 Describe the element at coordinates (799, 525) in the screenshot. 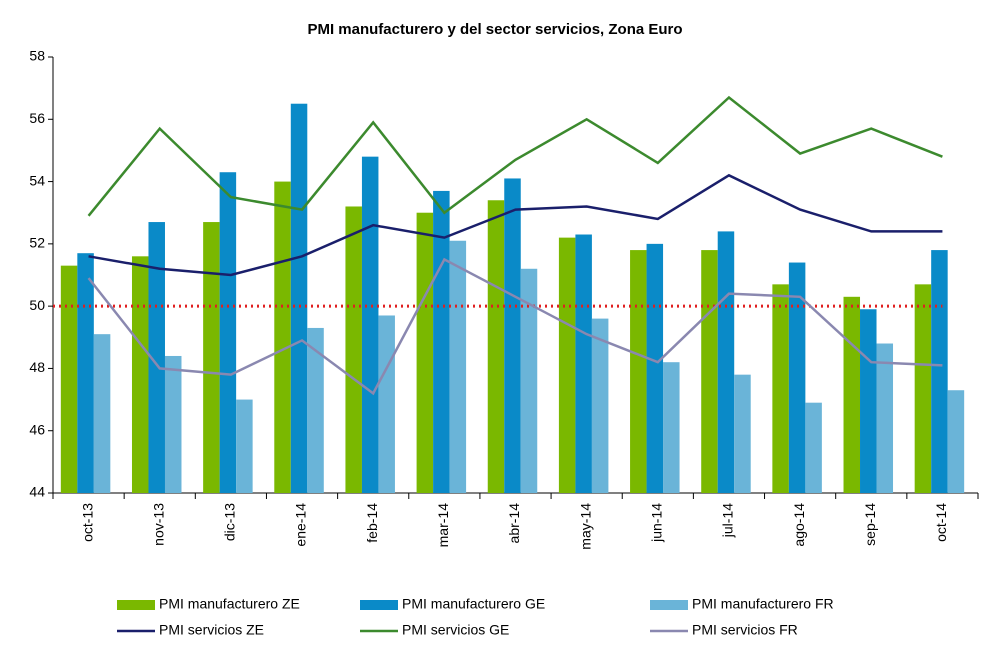

I see `x-tick-label: ago-14` at that location.